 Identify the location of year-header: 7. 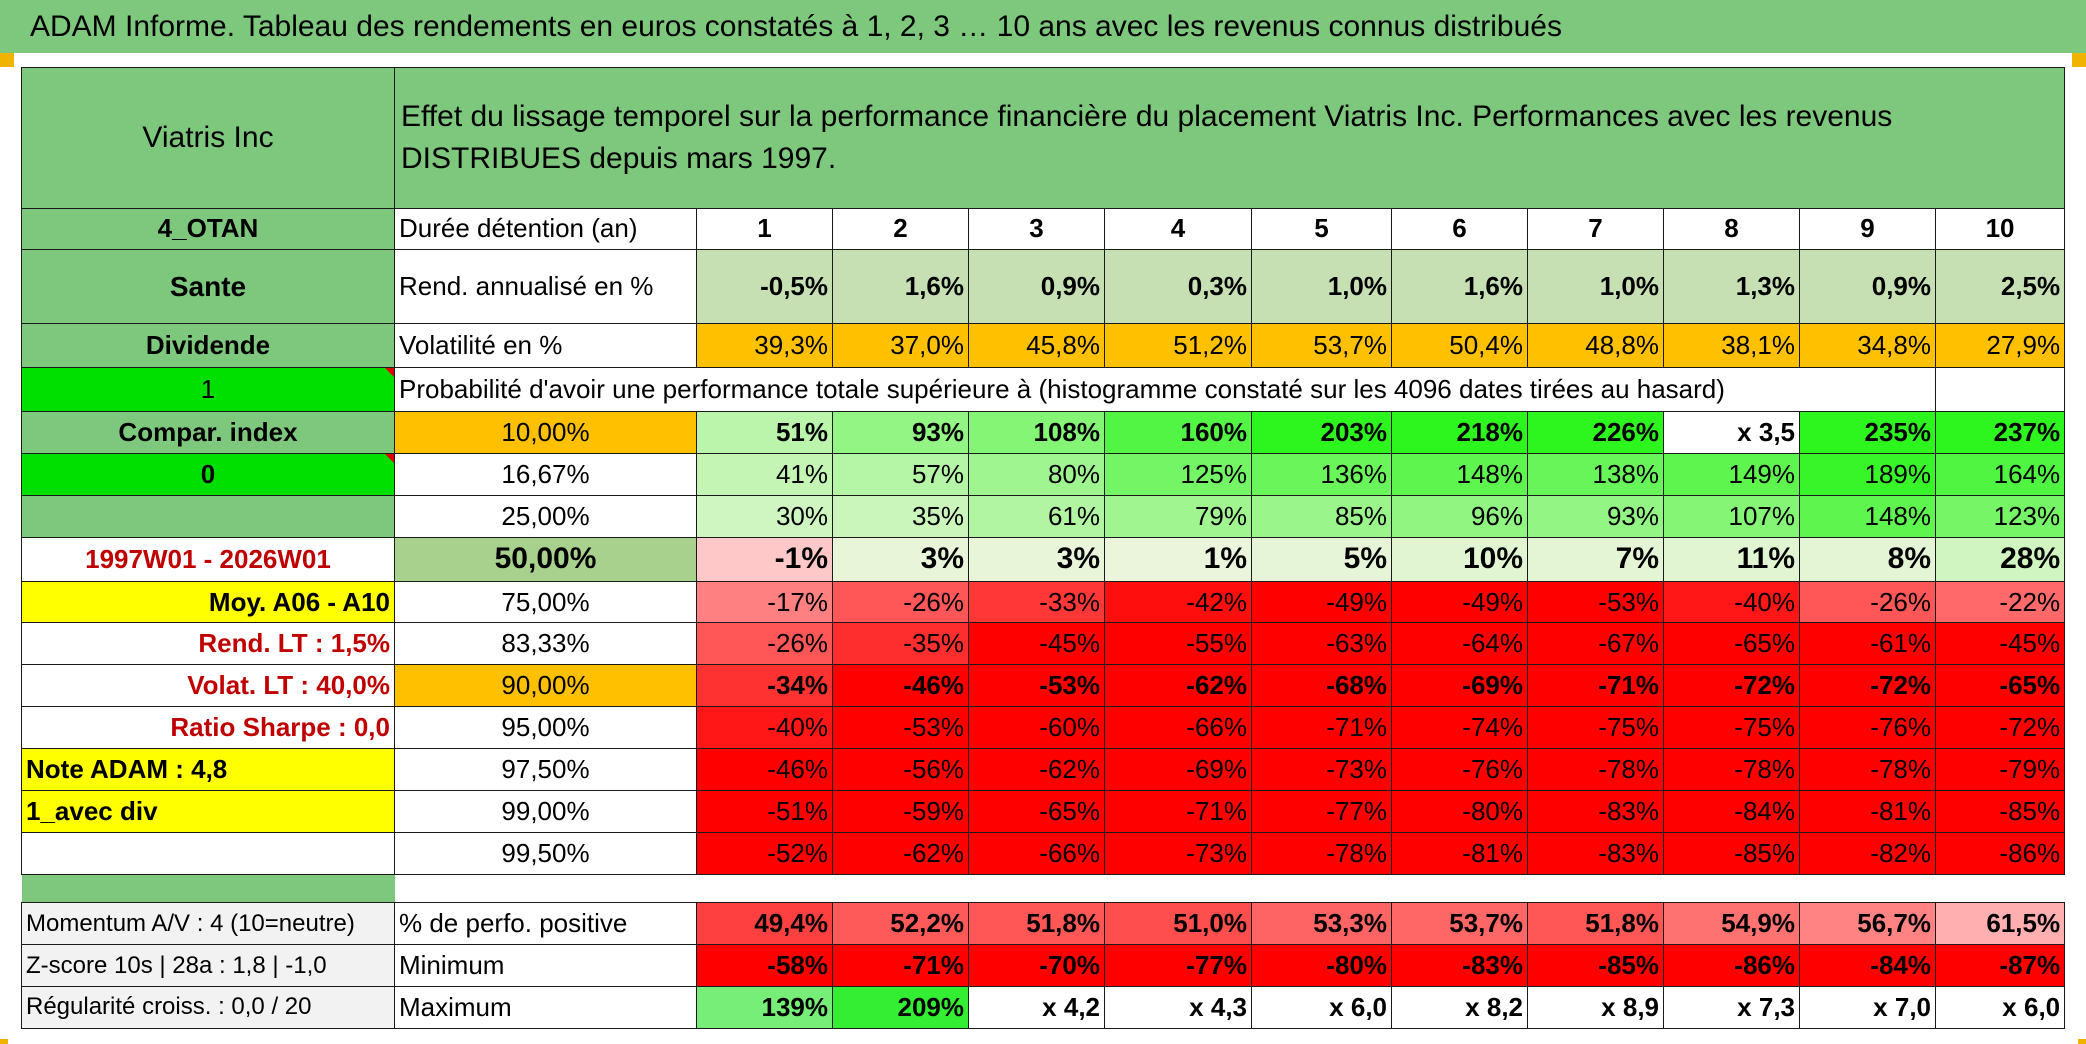
(1595, 228).